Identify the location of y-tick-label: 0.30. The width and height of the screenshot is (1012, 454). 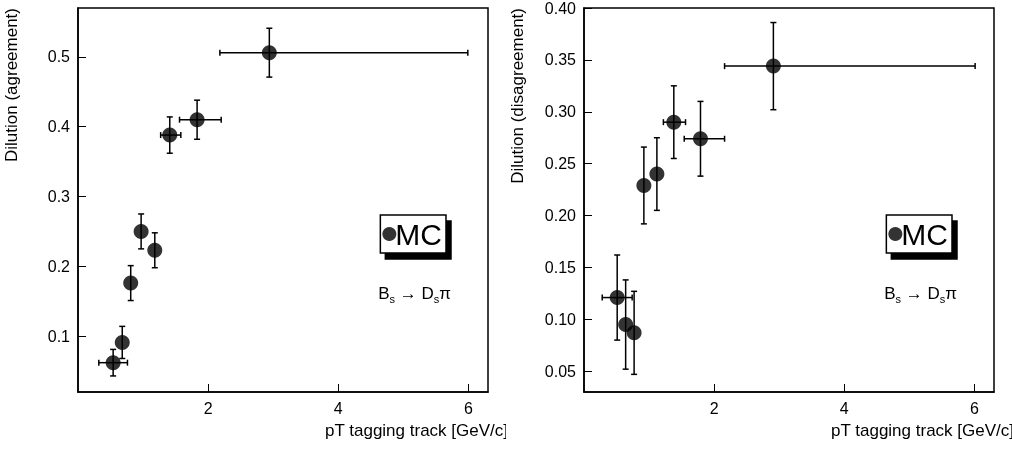
(560, 112).